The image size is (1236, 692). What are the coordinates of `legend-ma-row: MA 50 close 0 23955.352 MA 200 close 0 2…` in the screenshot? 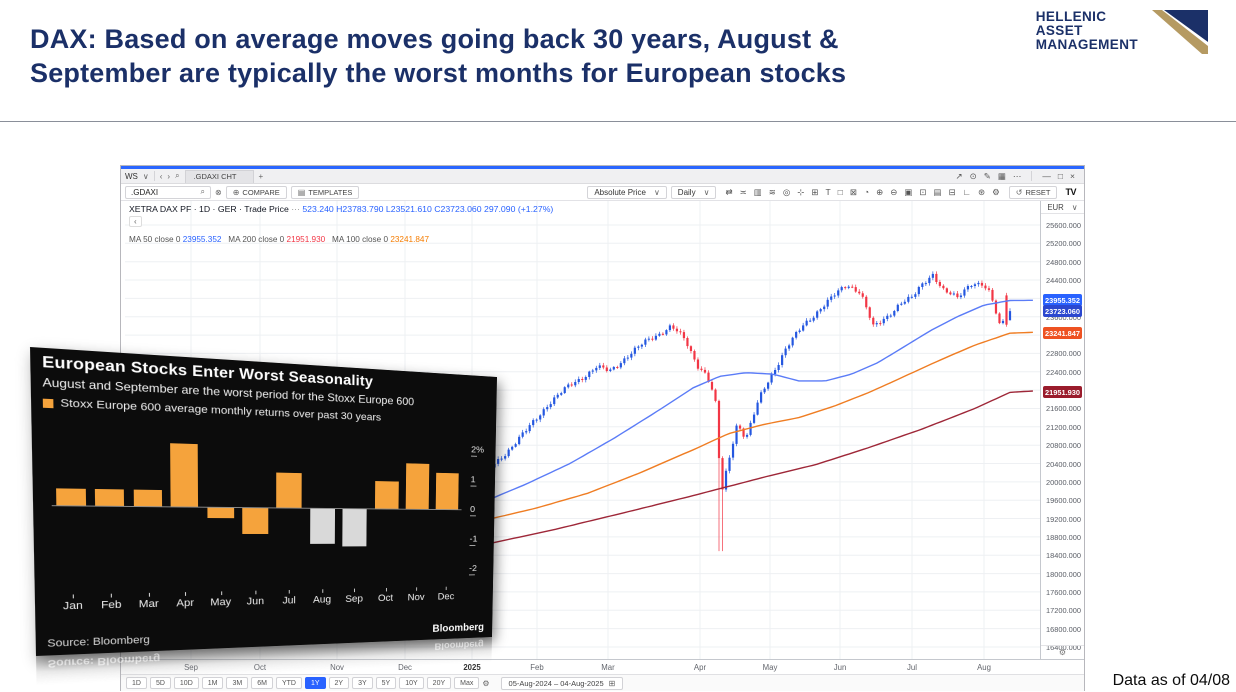 It's located at (341, 239).